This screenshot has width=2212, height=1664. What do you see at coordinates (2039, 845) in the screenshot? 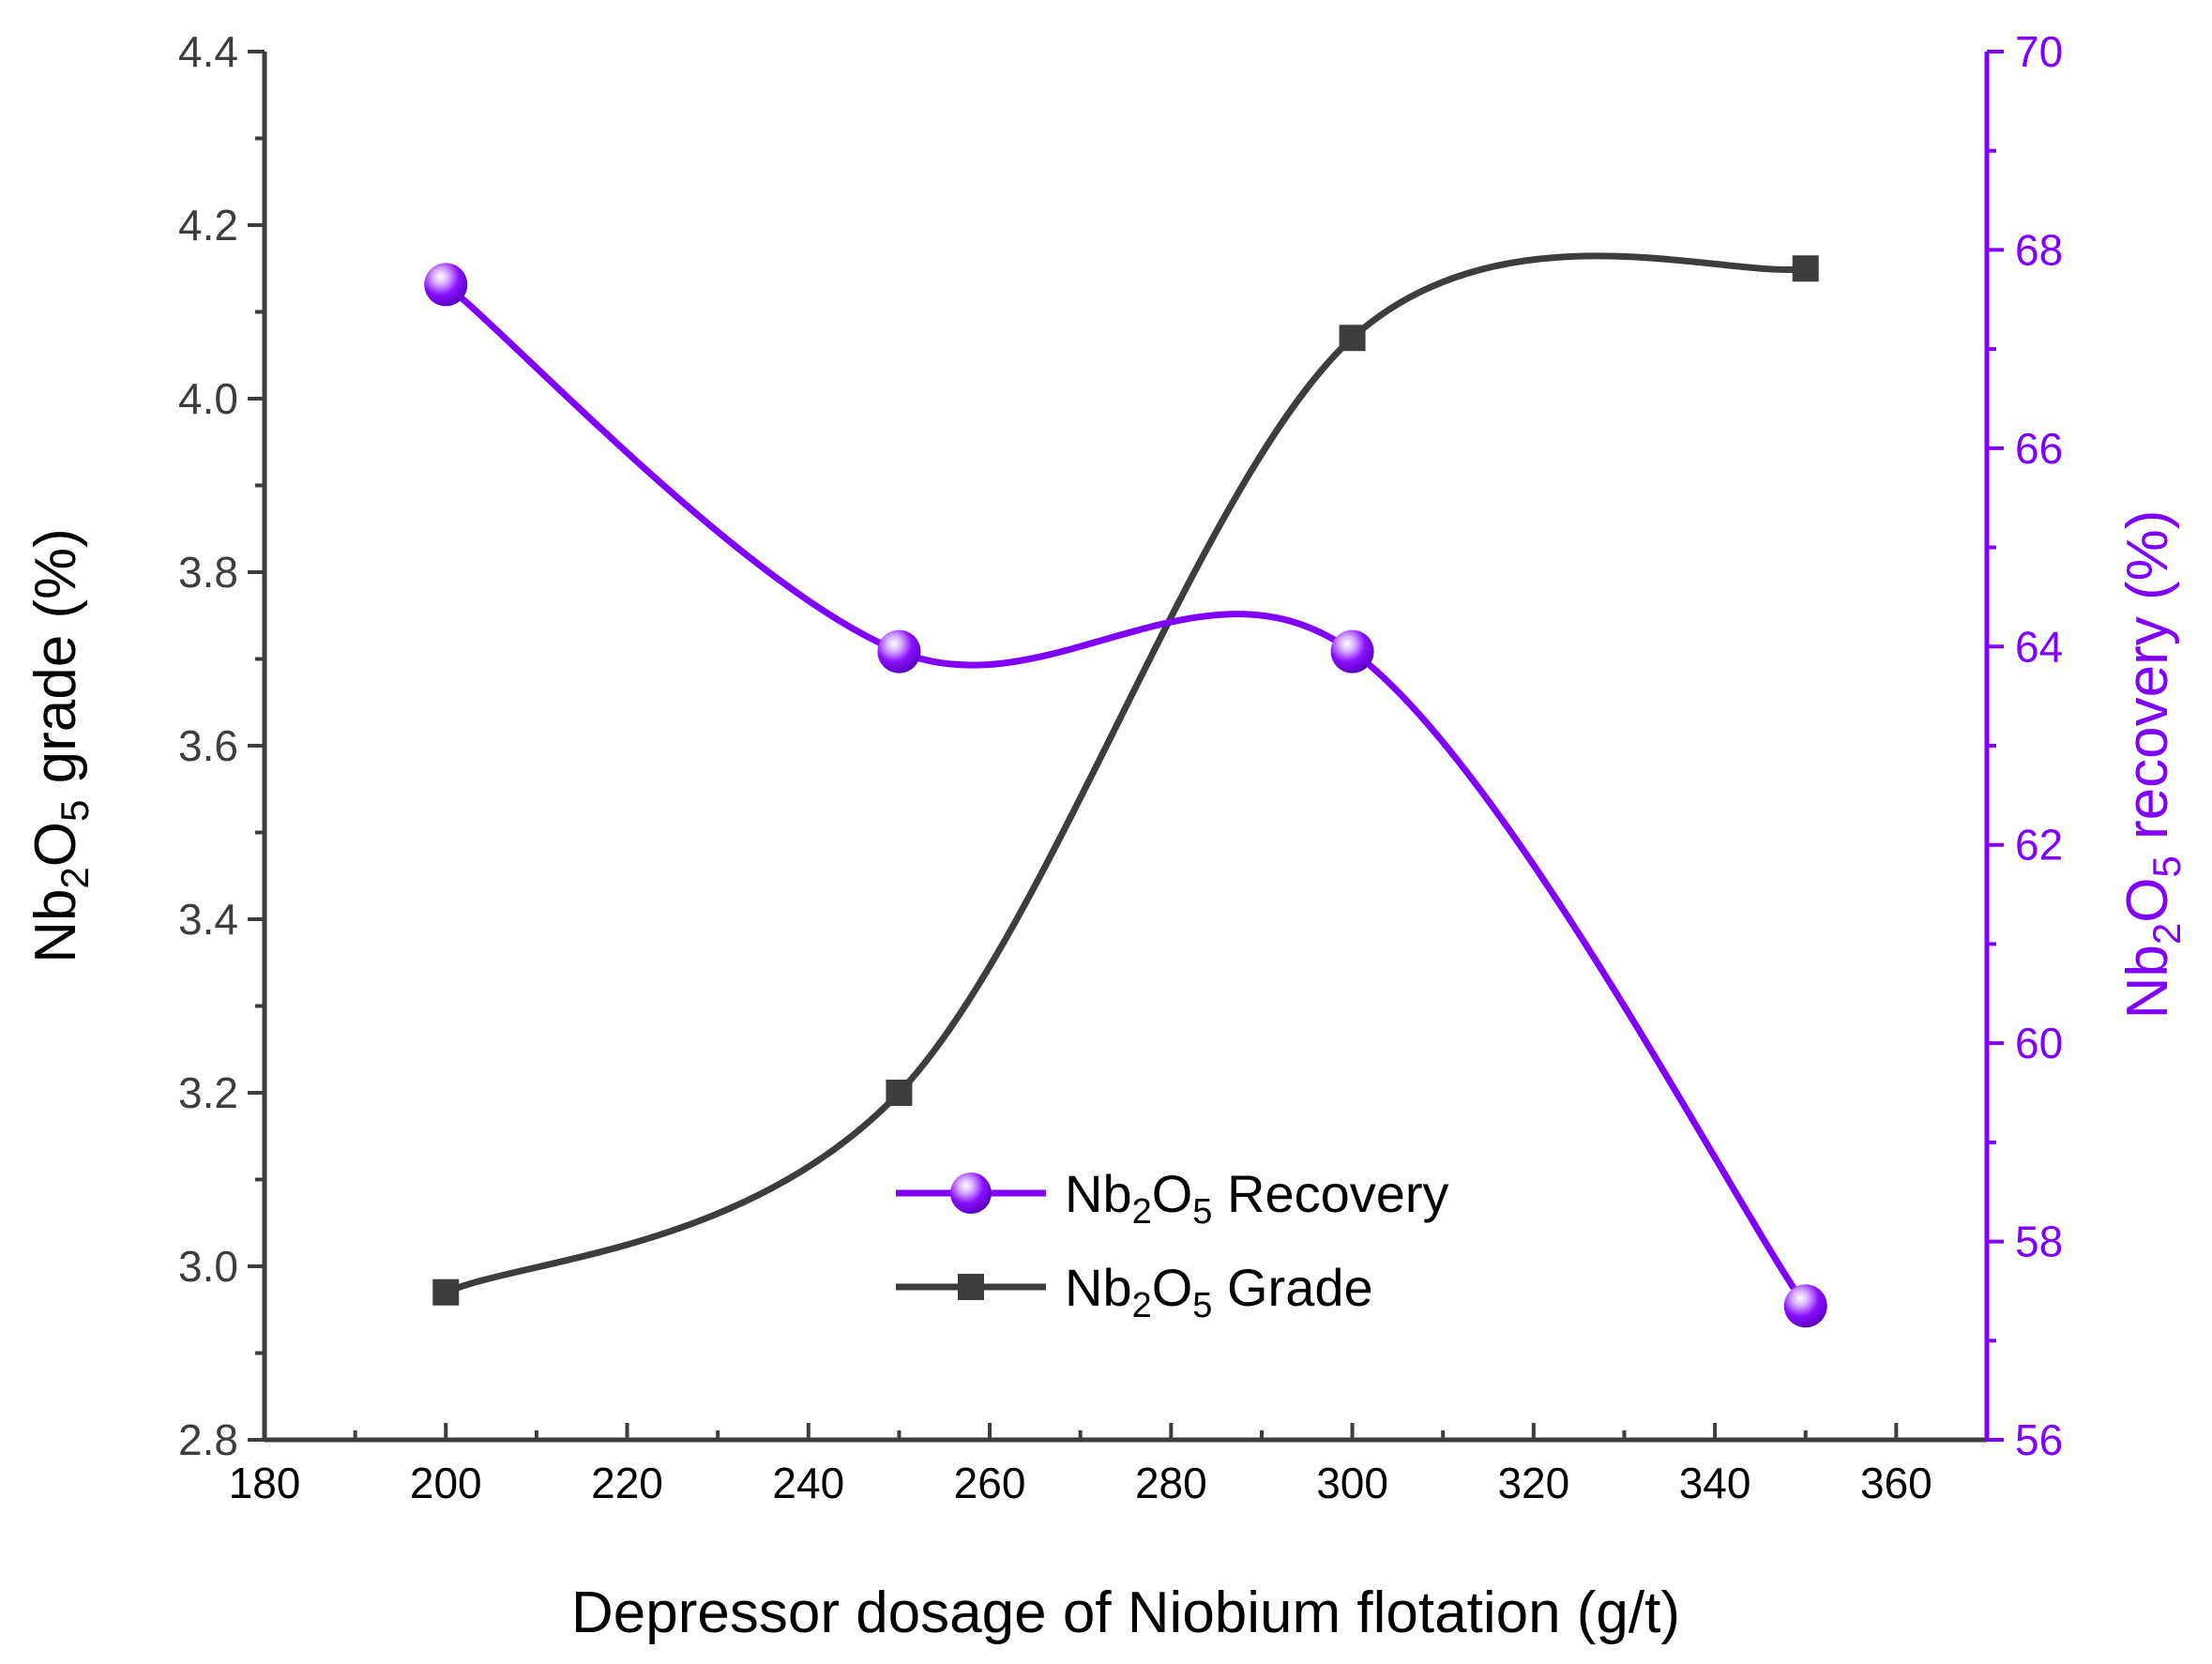
I see `right-y-tick-label: 62` at bounding box center [2039, 845].